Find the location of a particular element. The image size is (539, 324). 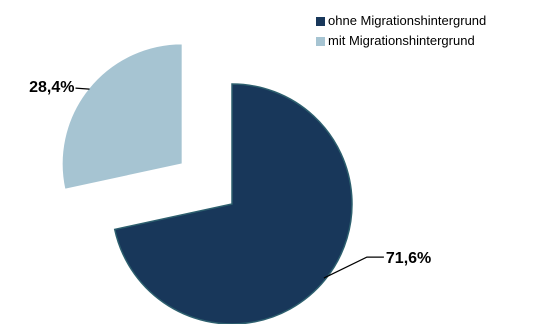

legend-swatch-mit-migrationshintergrund is located at coordinates (320, 41).